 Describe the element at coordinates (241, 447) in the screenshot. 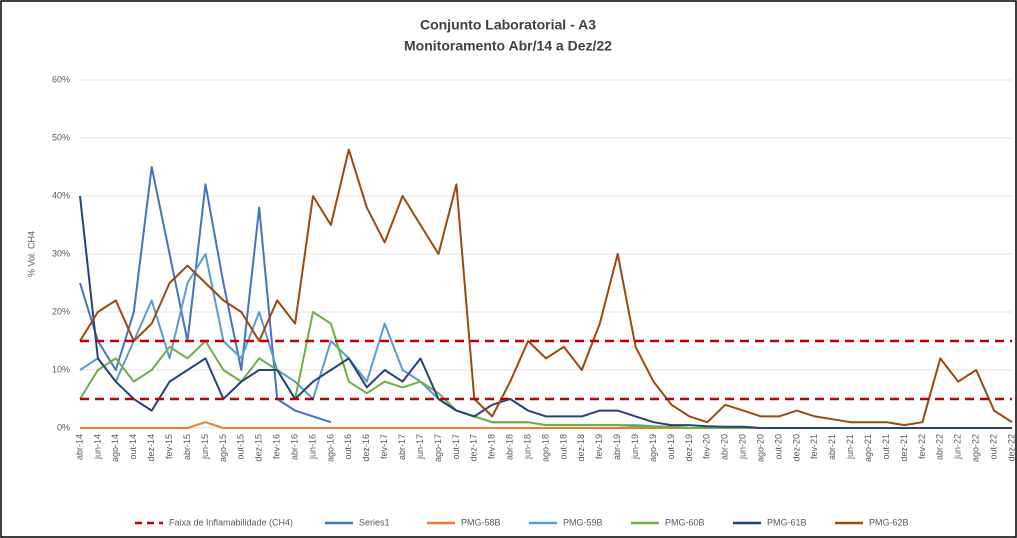

I see `x-tick-label: out-15` at that location.